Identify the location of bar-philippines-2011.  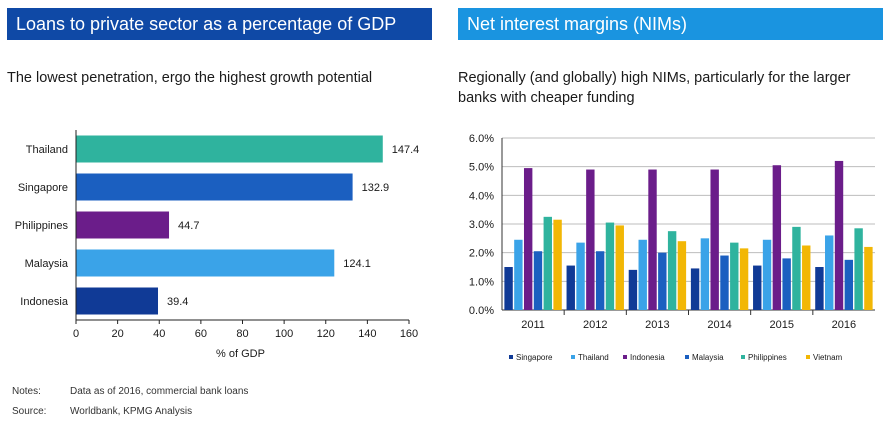
(547, 263).